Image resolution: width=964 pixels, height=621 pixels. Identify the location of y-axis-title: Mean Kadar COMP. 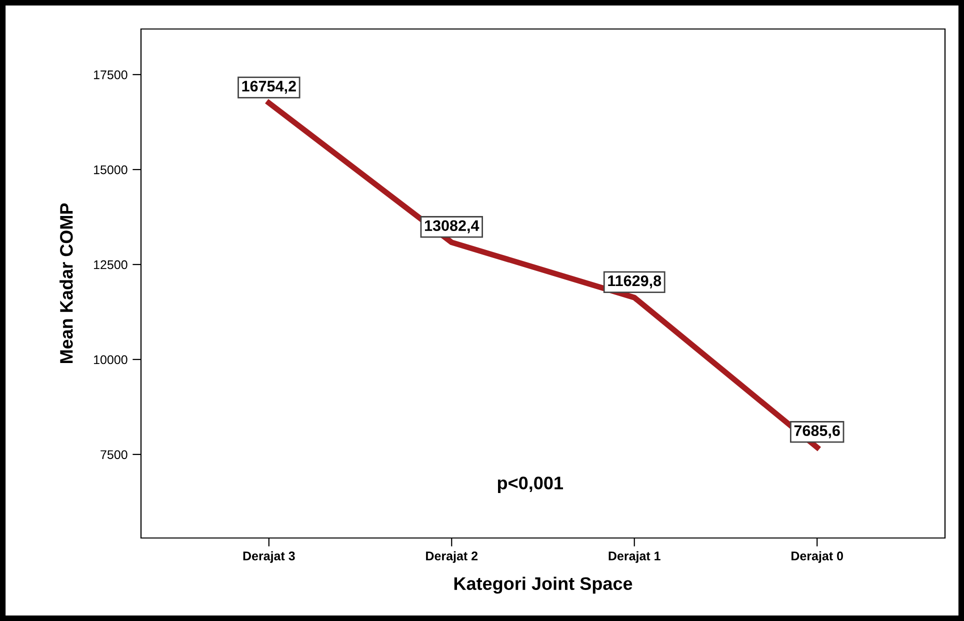
(66, 283).